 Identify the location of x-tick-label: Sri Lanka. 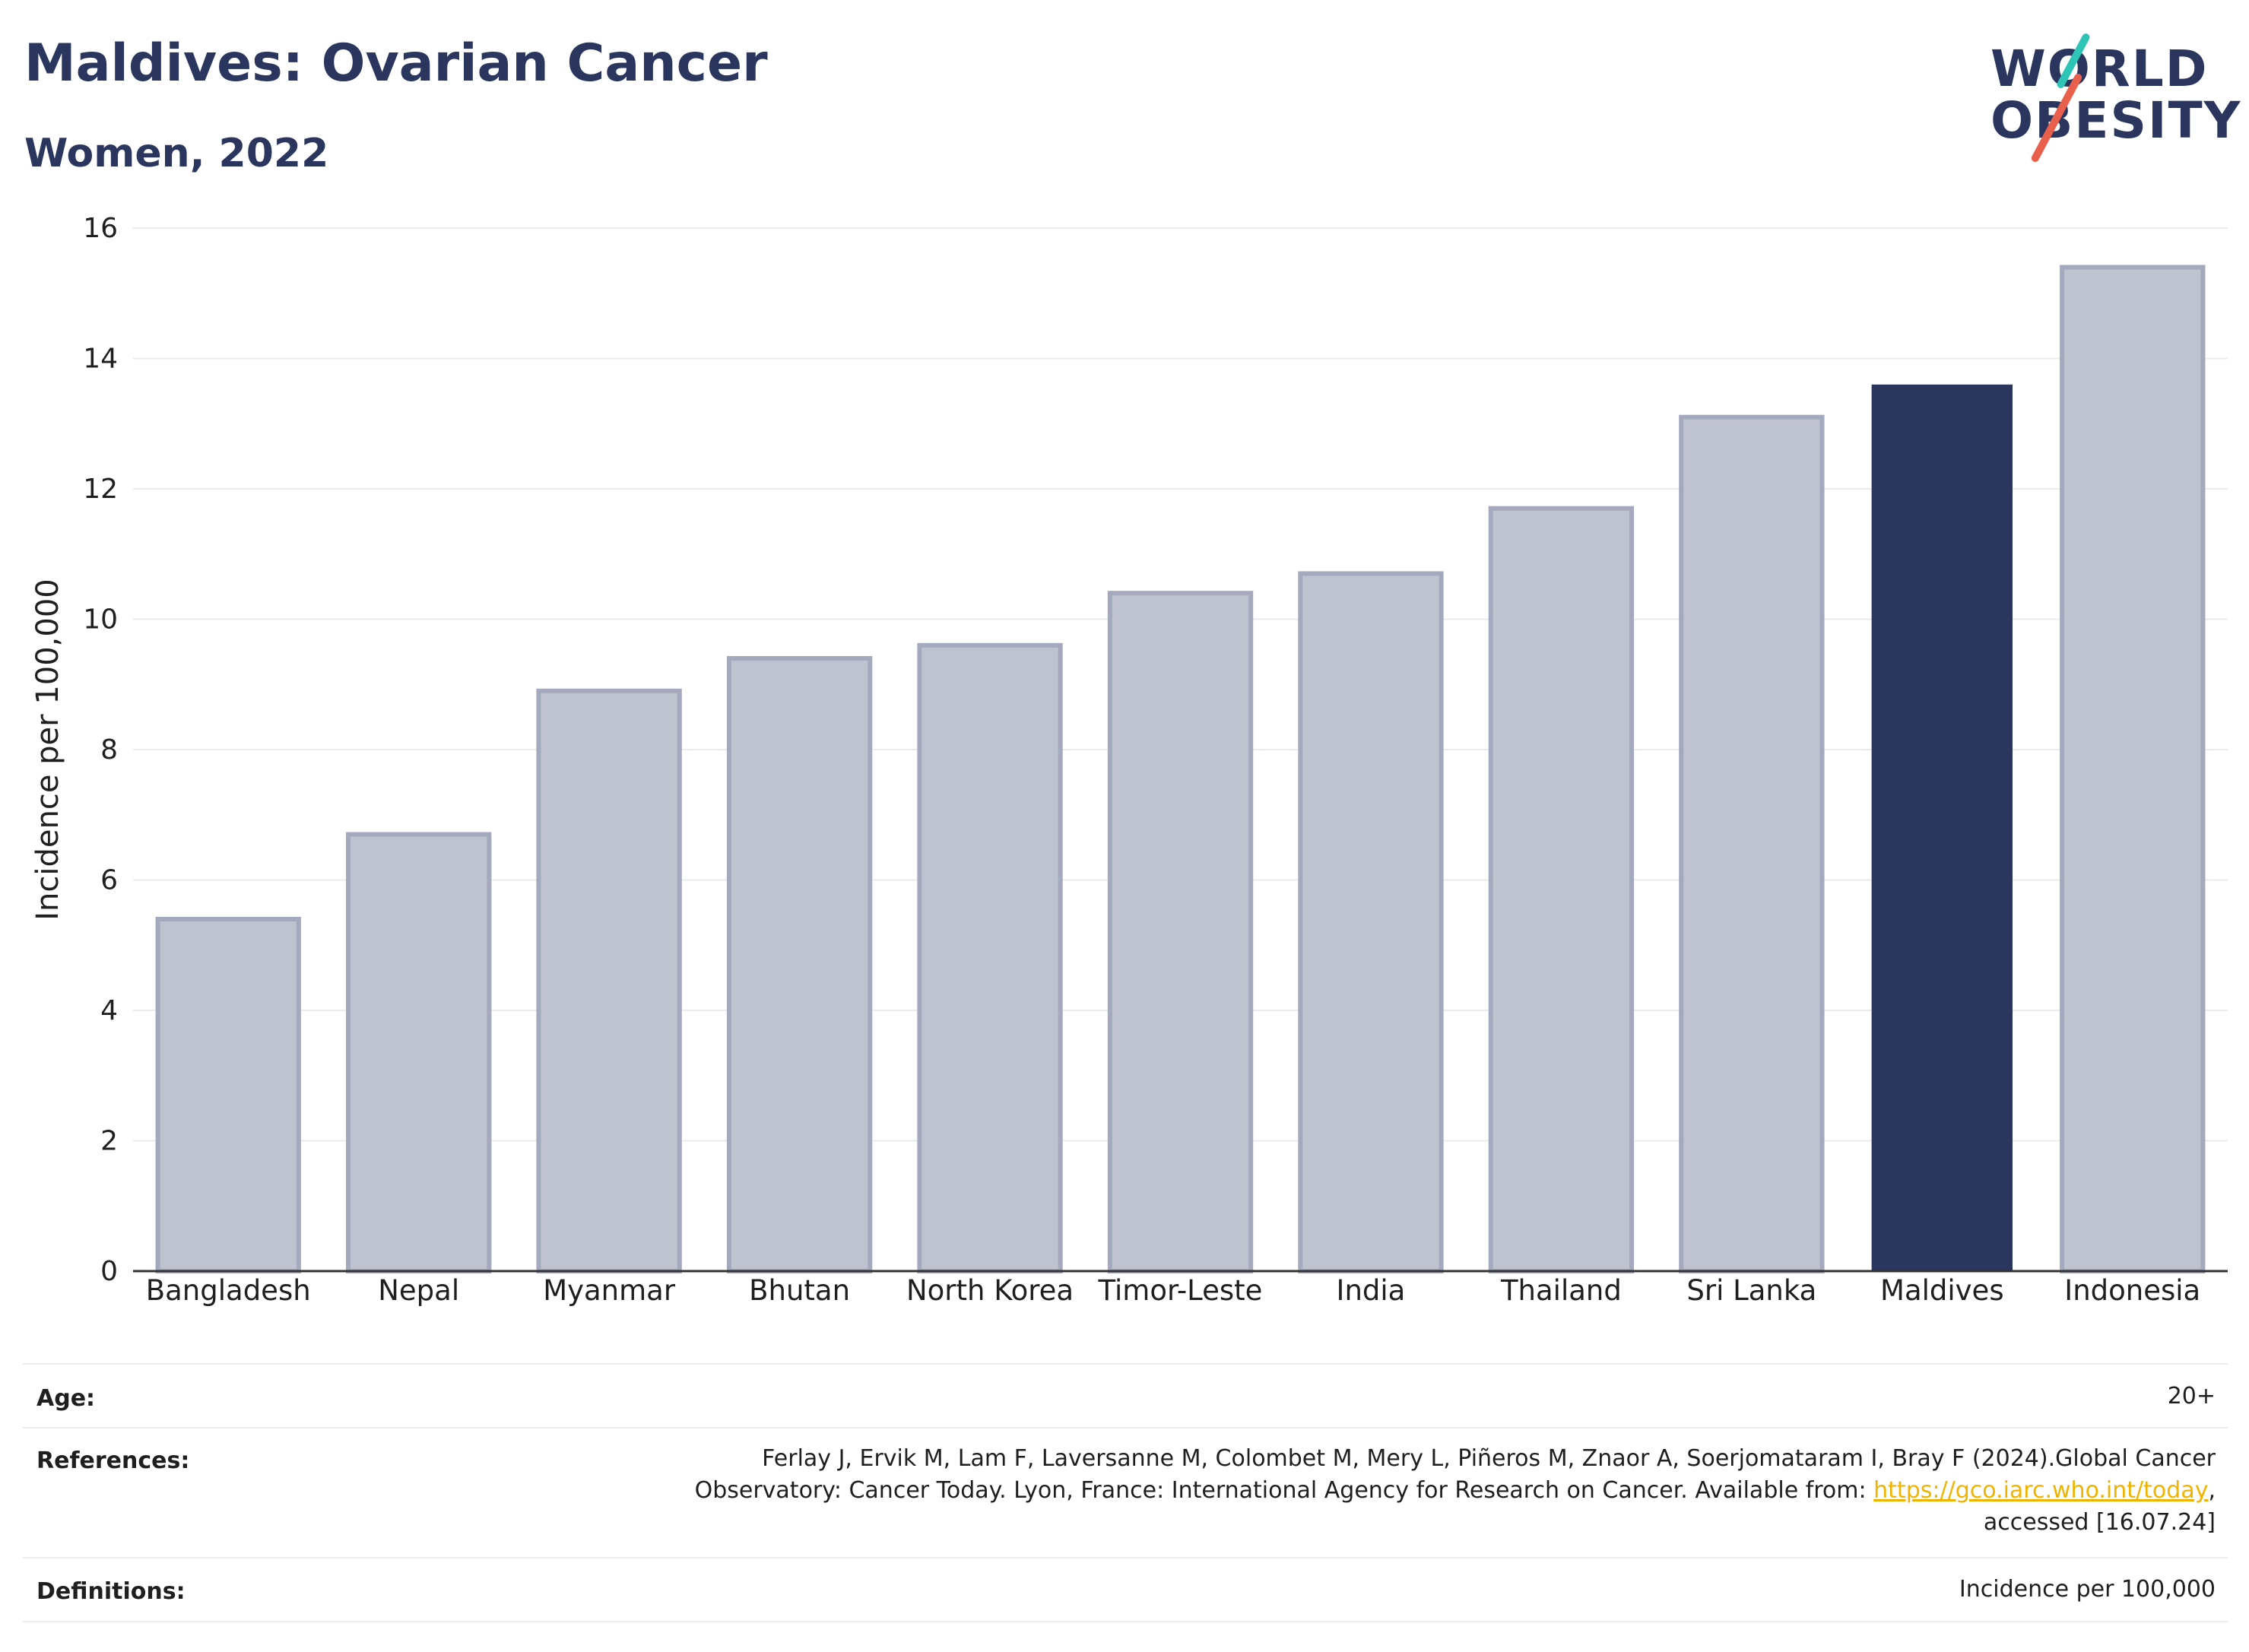
(1751, 1290).